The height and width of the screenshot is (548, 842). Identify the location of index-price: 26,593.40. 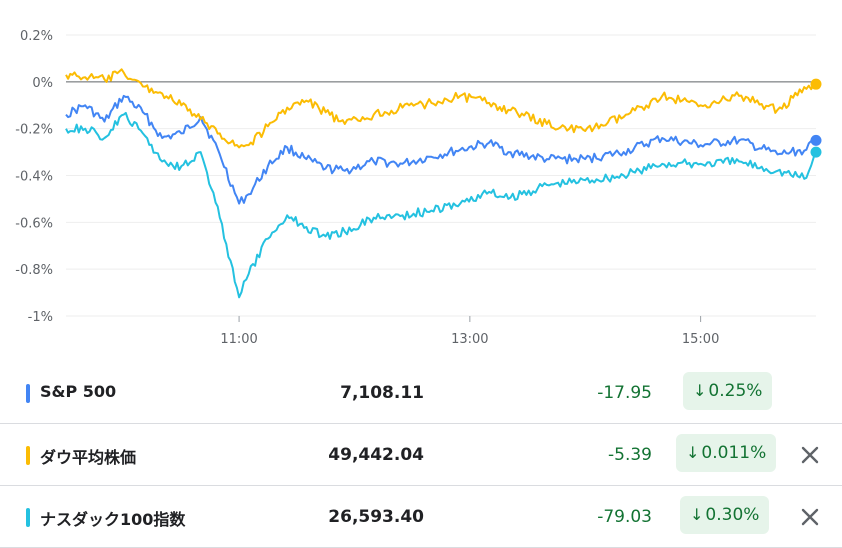
(376, 517).